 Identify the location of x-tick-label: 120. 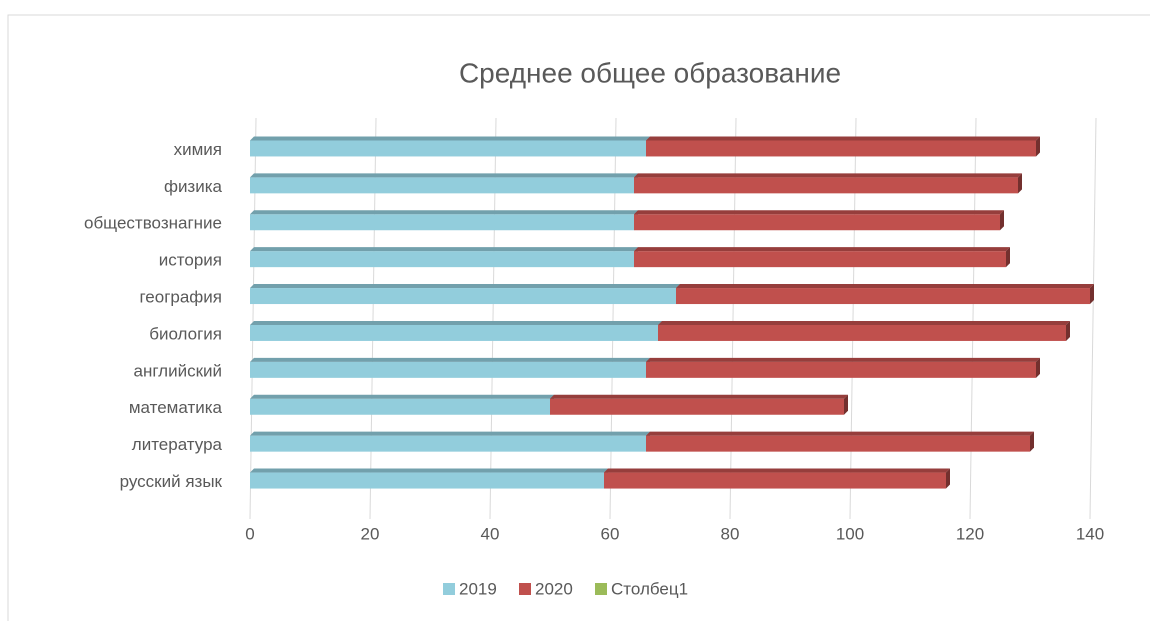
(970, 533).